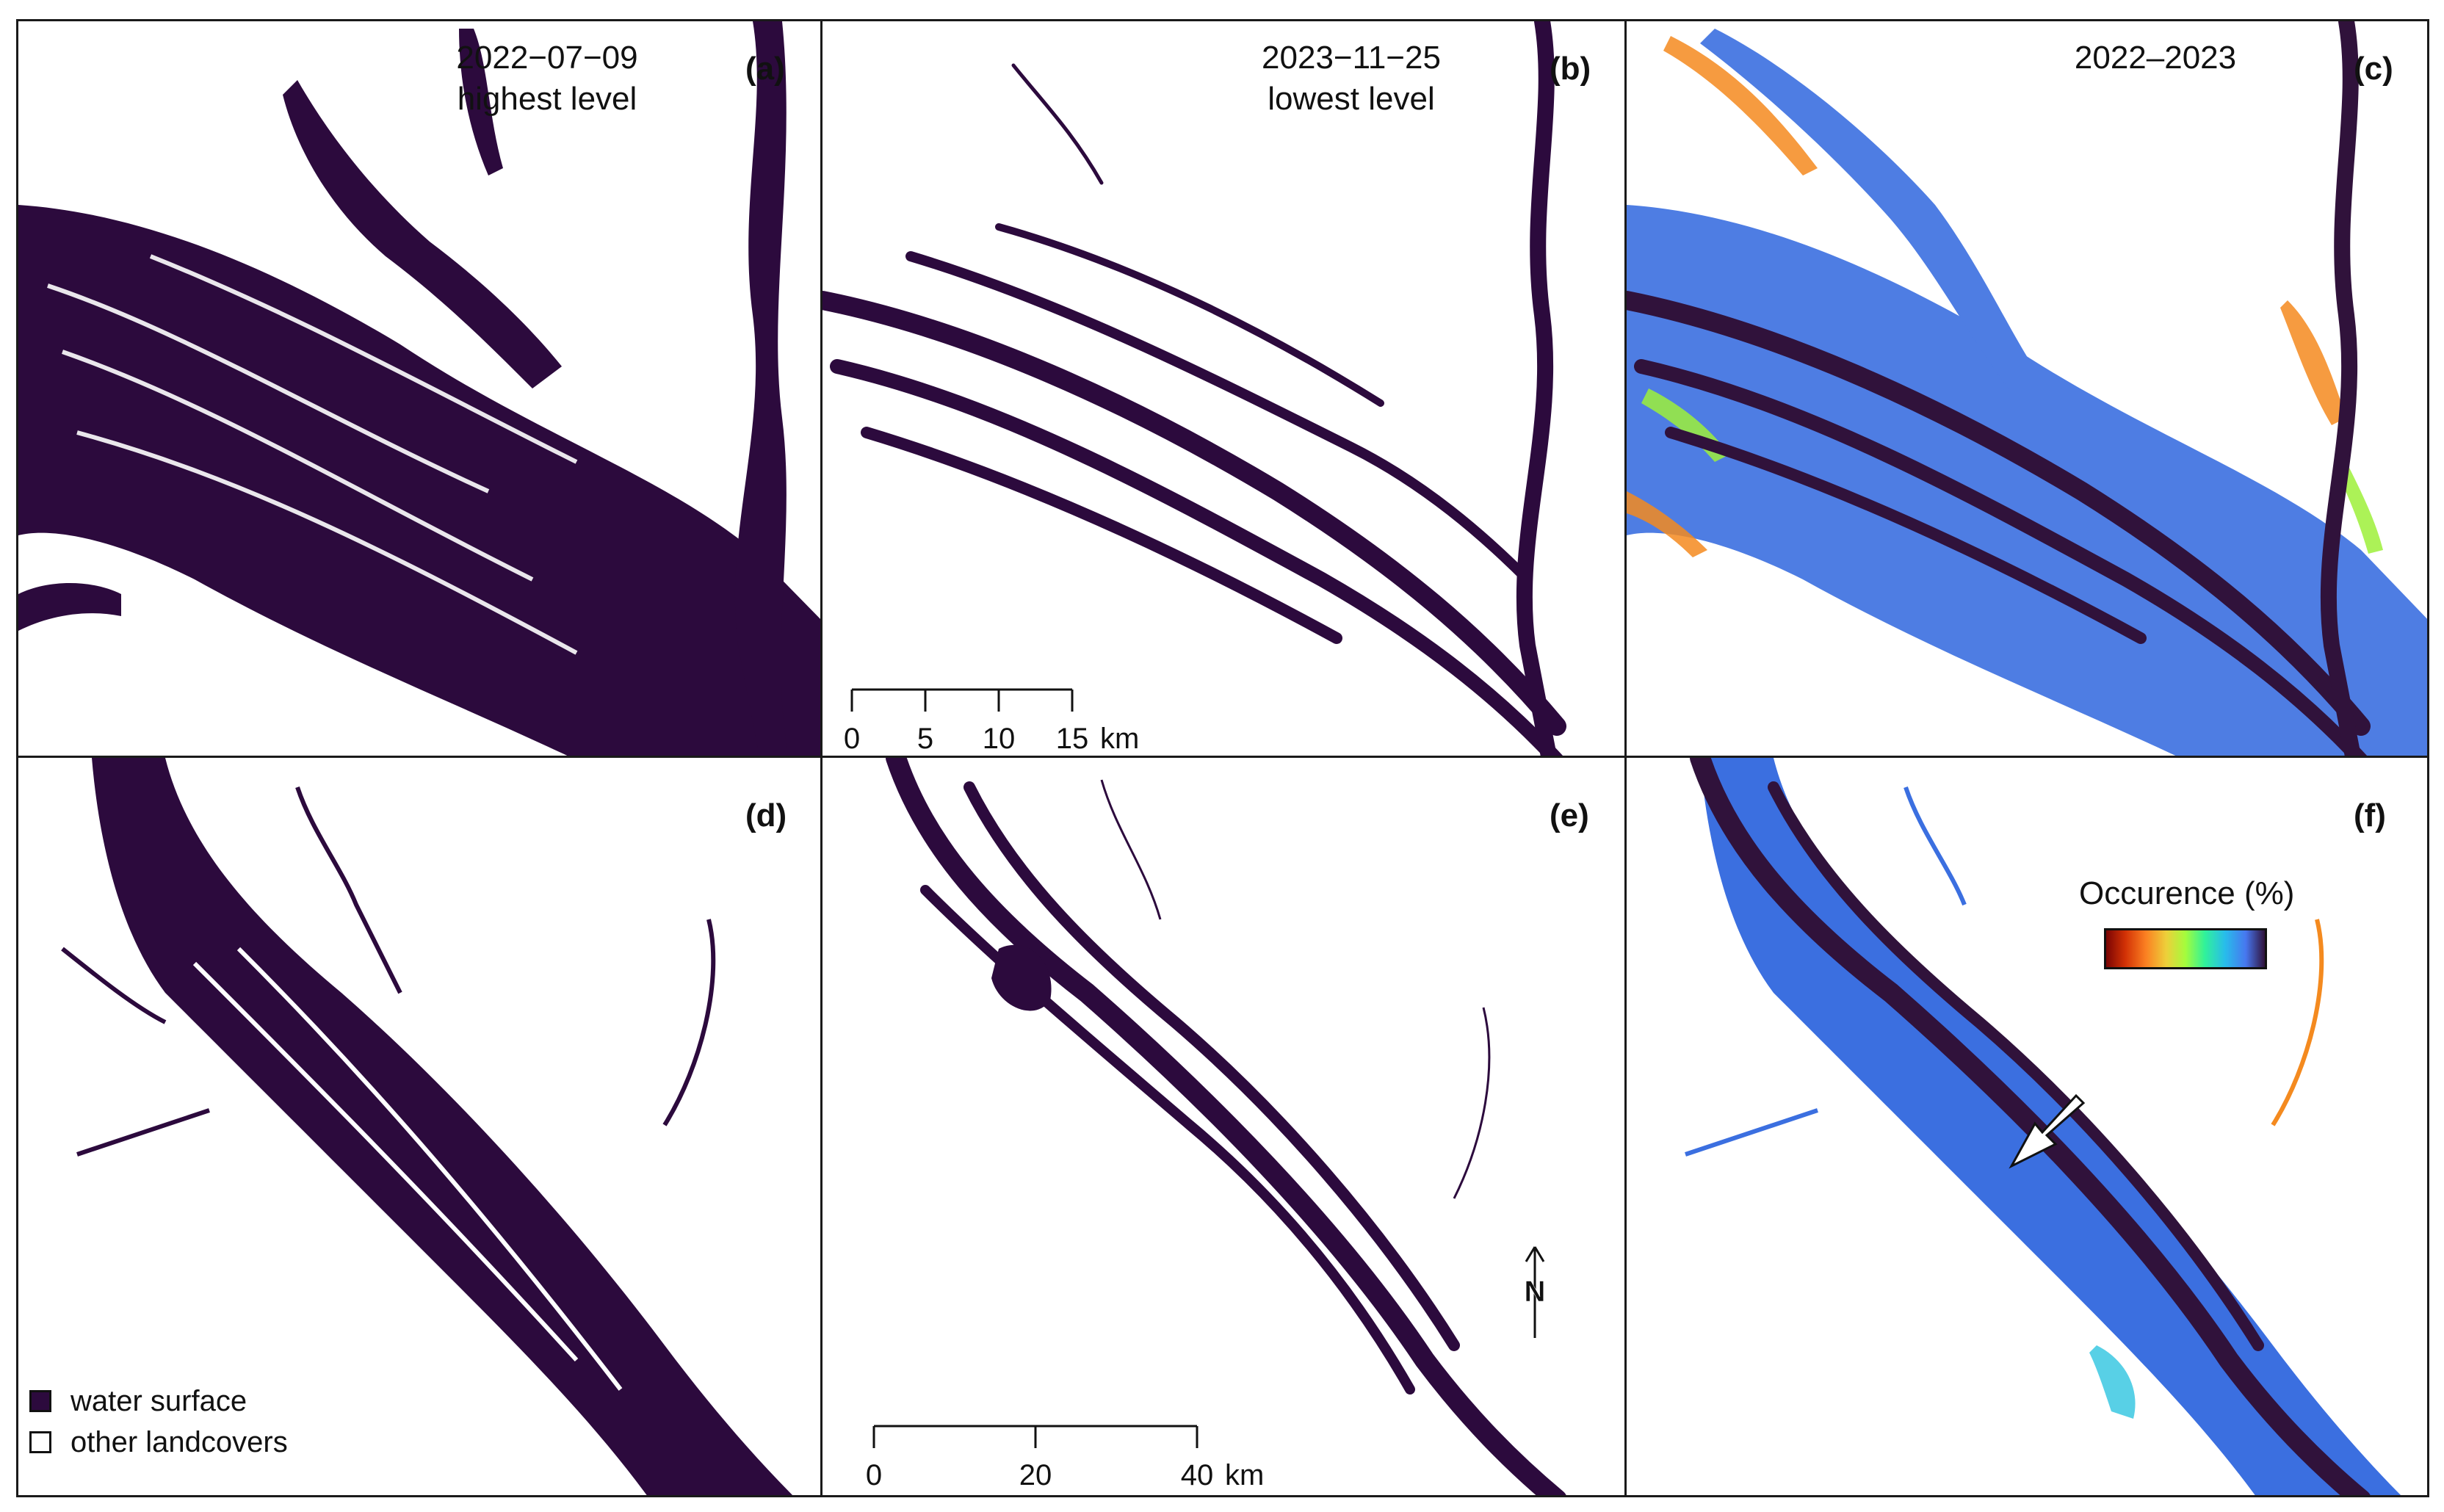 This screenshot has width=2444, height=1512. What do you see at coordinates (2373, 69) in the screenshot?
I see `panel-c-label: (c)` at bounding box center [2373, 69].